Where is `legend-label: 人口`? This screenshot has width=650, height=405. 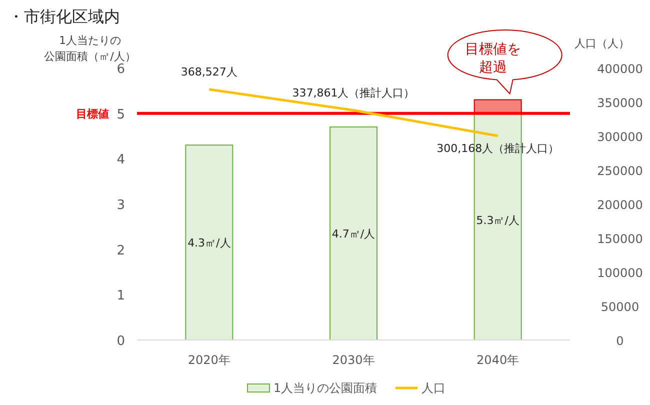
legend-label: 人口 is located at coordinates (434, 388).